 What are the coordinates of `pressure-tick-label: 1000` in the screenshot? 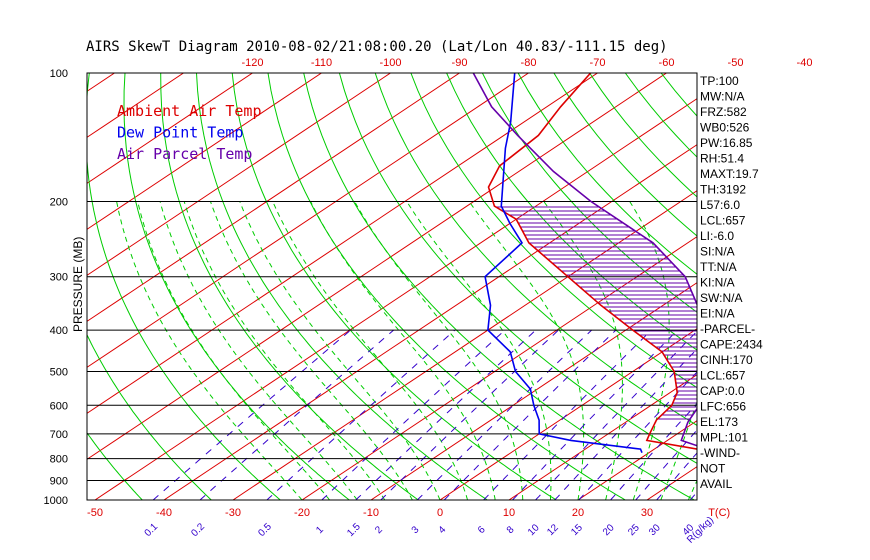 It's located at (56, 501).